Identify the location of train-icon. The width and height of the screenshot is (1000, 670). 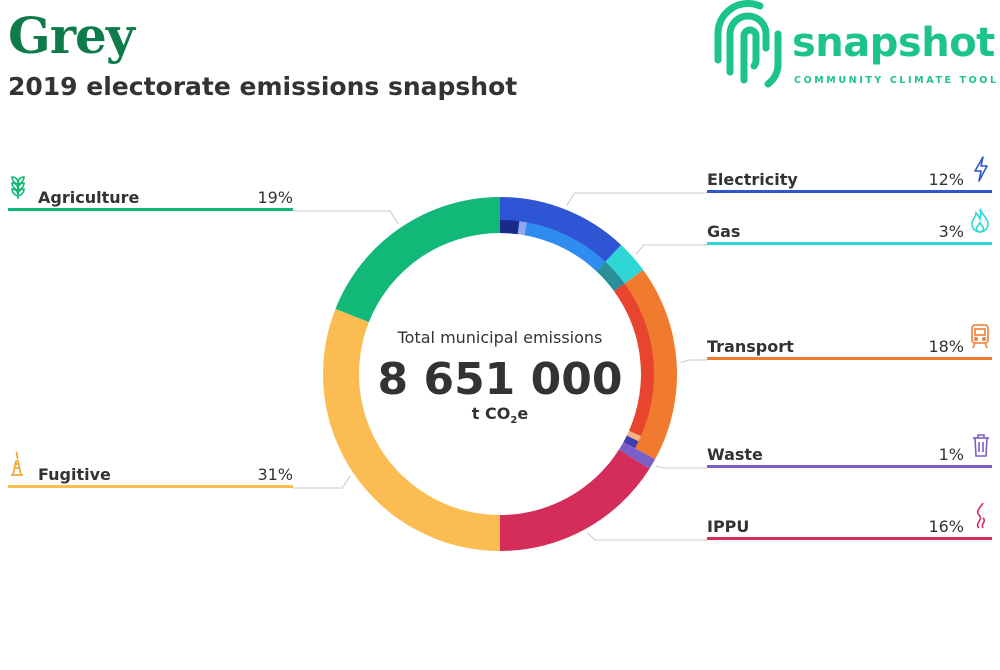
(980, 338).